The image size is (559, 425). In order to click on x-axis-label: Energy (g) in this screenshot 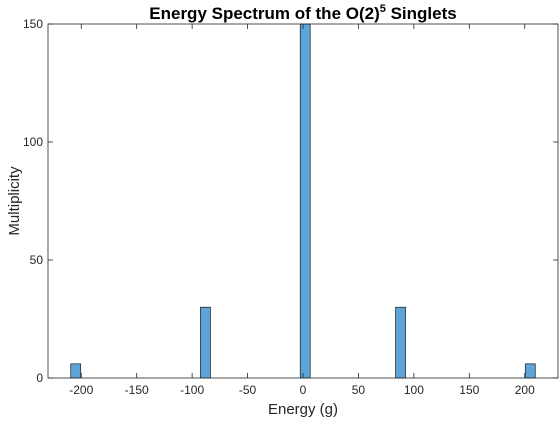, I will do `click(303, 409)`.